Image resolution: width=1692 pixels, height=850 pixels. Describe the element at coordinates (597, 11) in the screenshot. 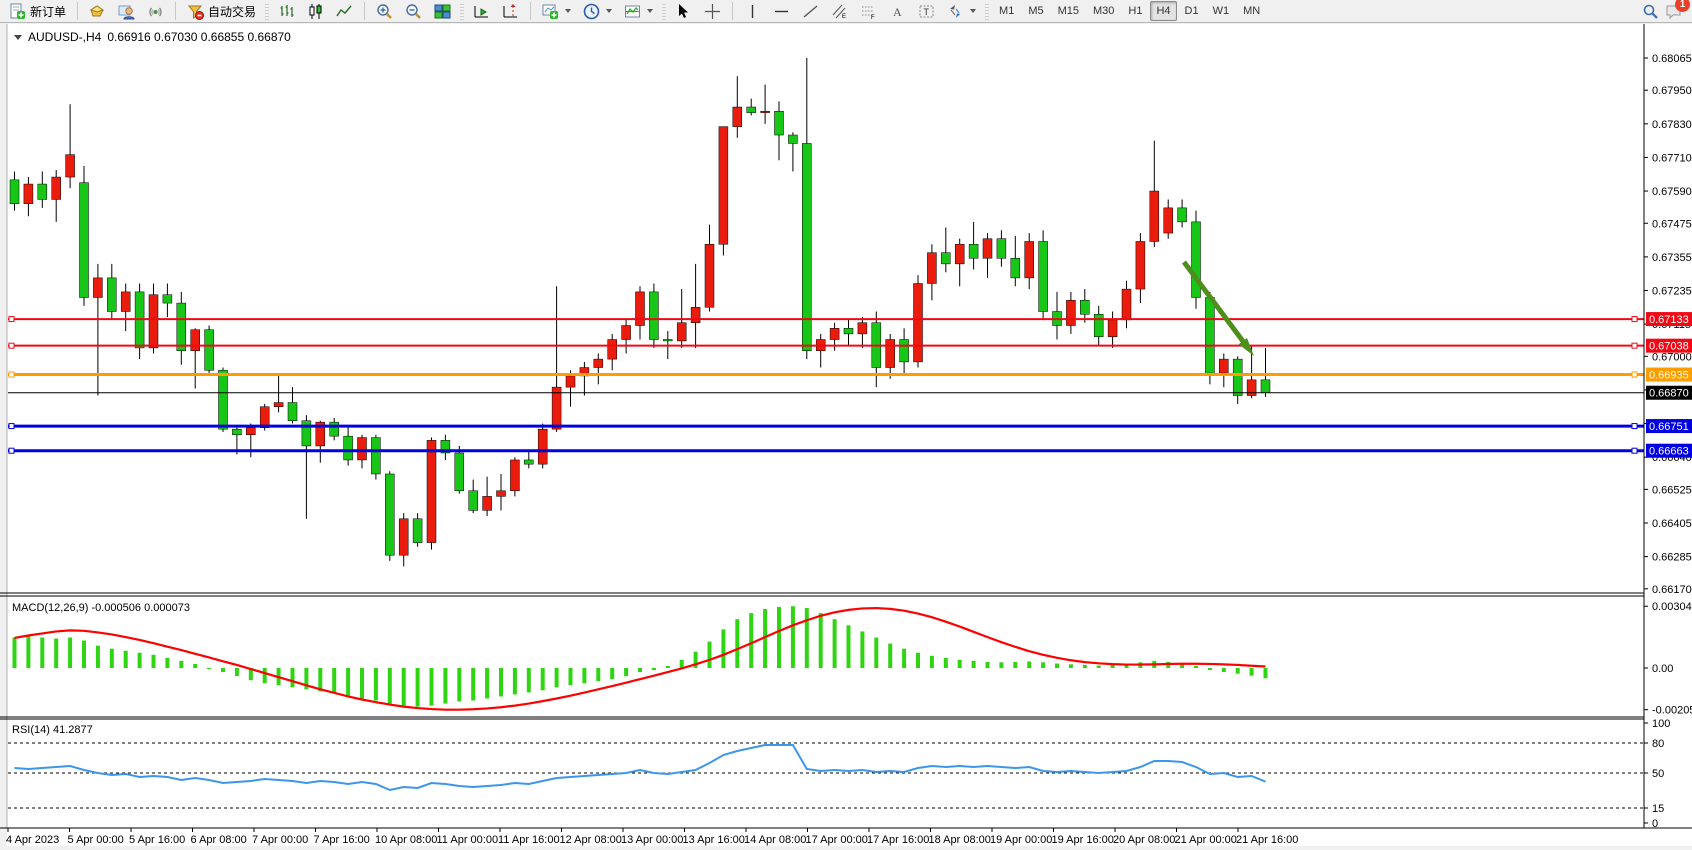

I see `timeframes-menu-button` at that location.